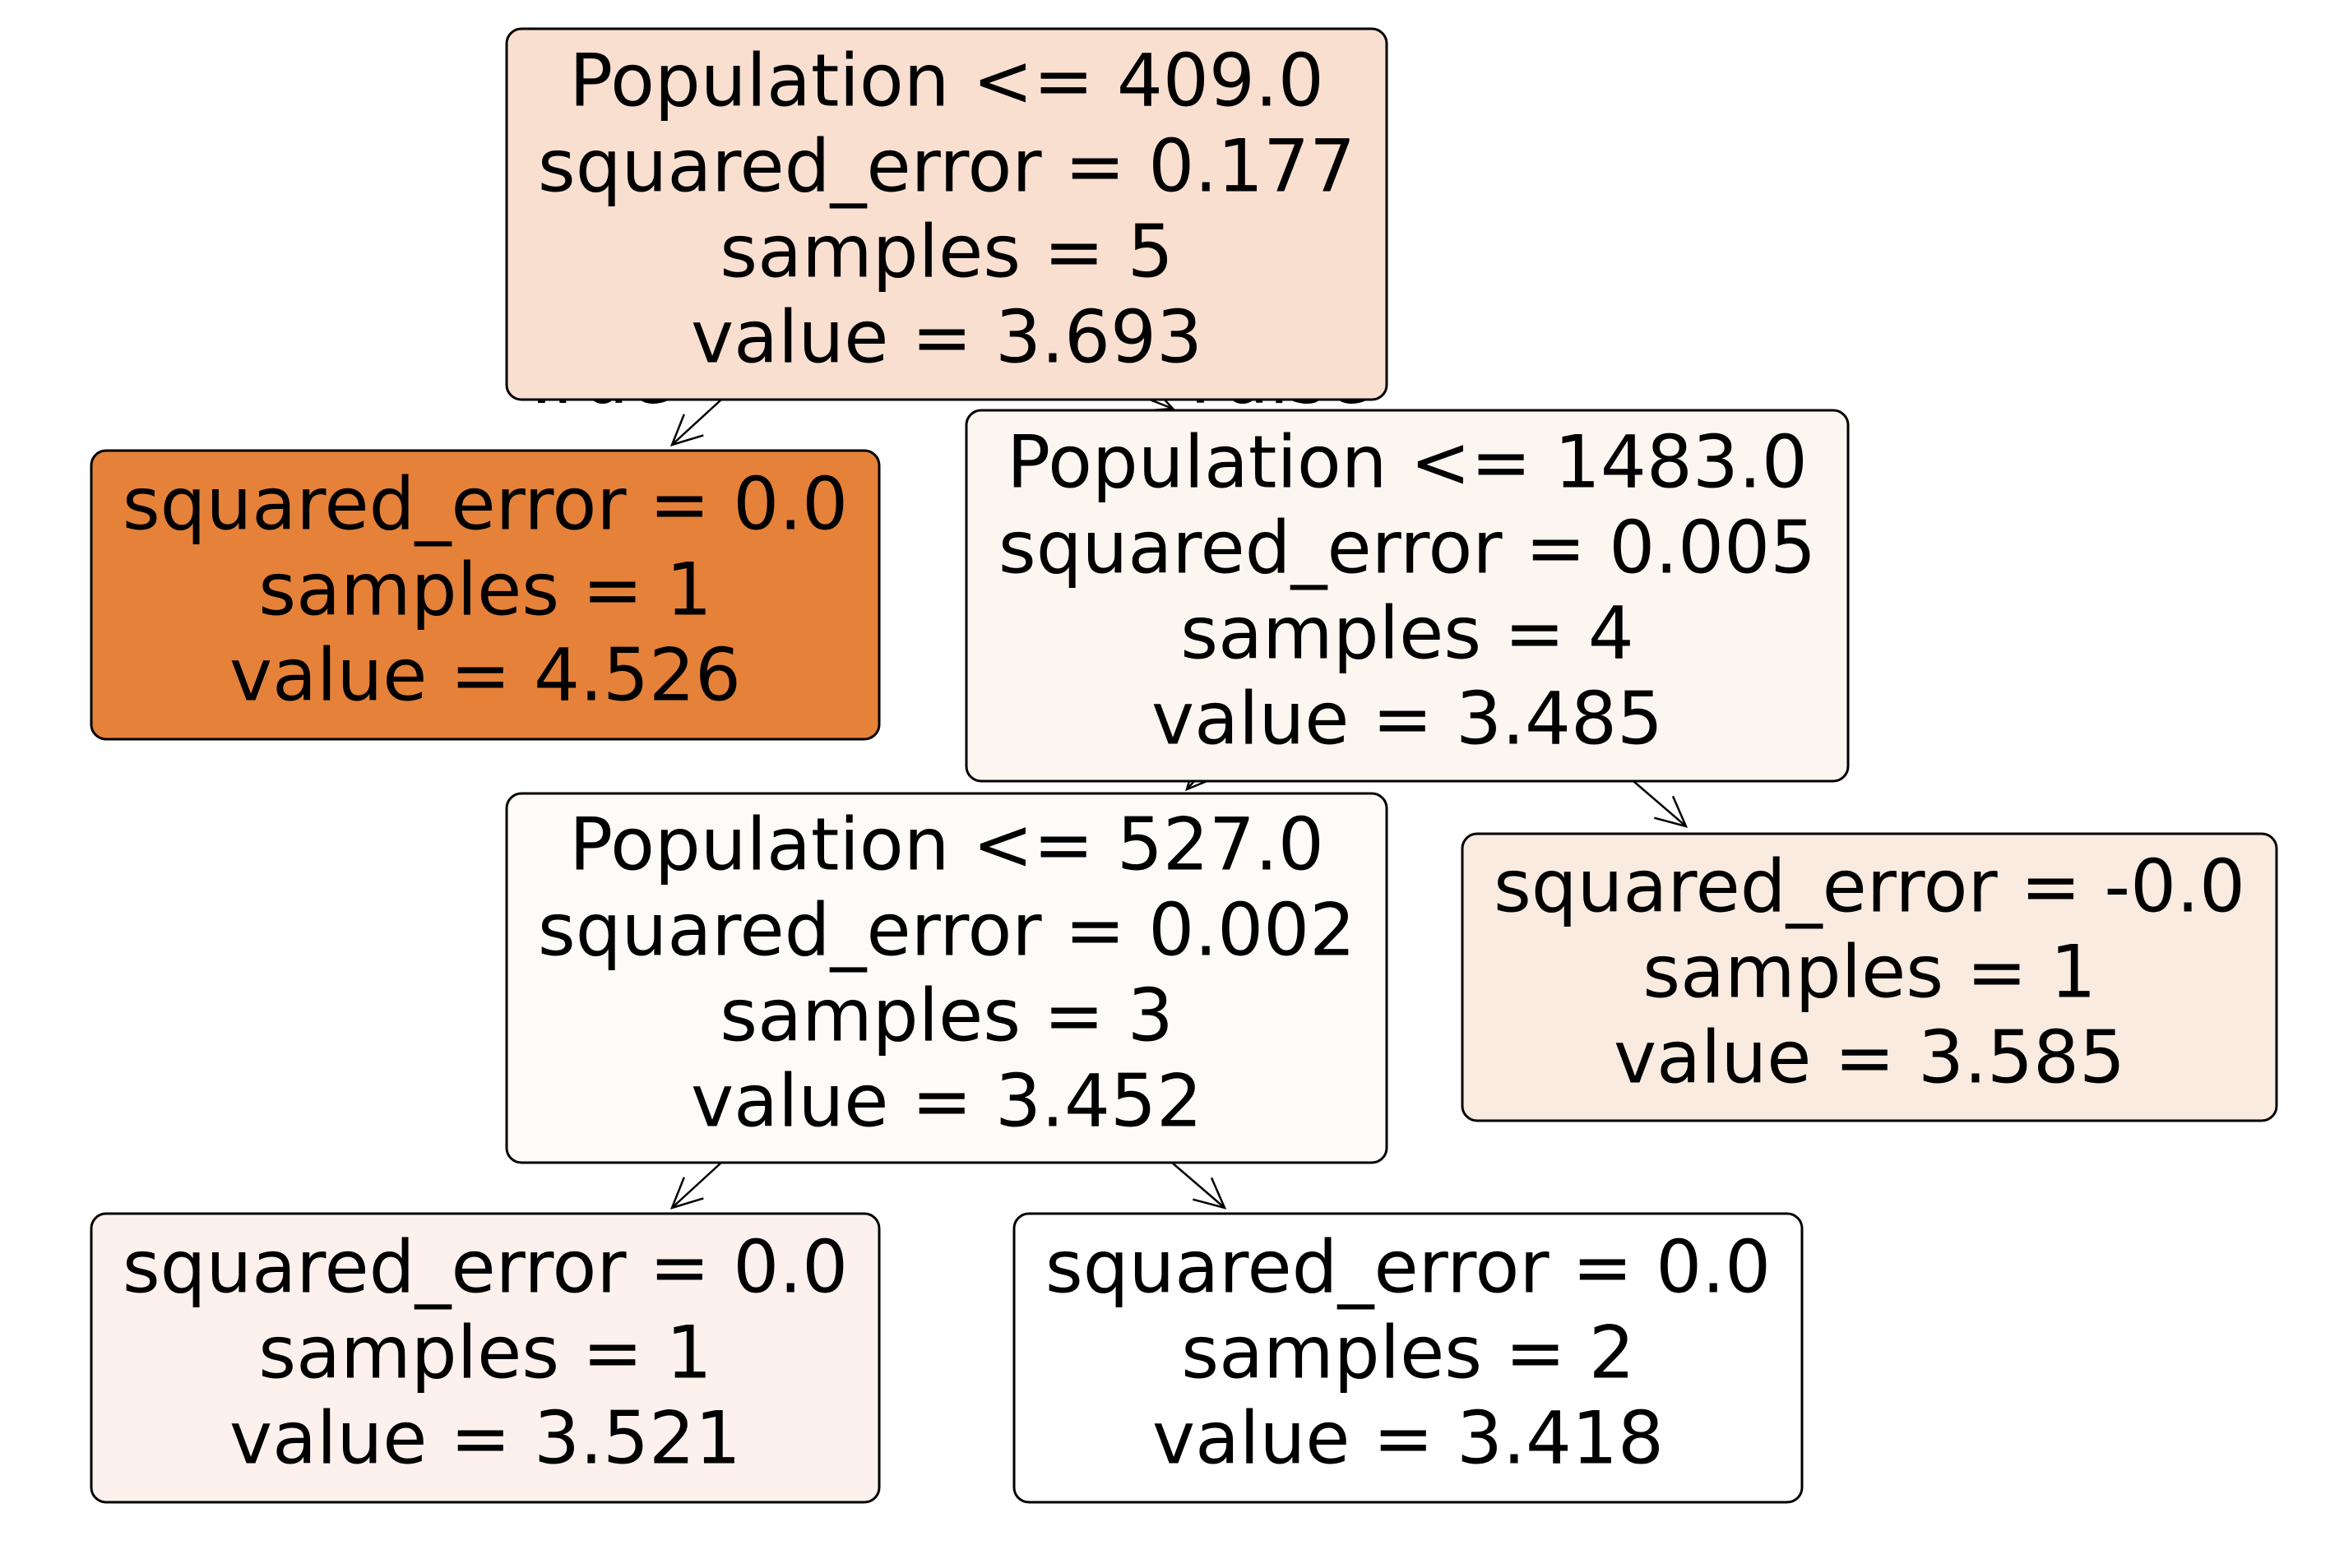 The height and width of the screenshot is (1568, 2344). What do you see at coordinates (946, 80) in the screenshot?
I see `node-line: Population <= 409.0` at bounding box center [946, 80].